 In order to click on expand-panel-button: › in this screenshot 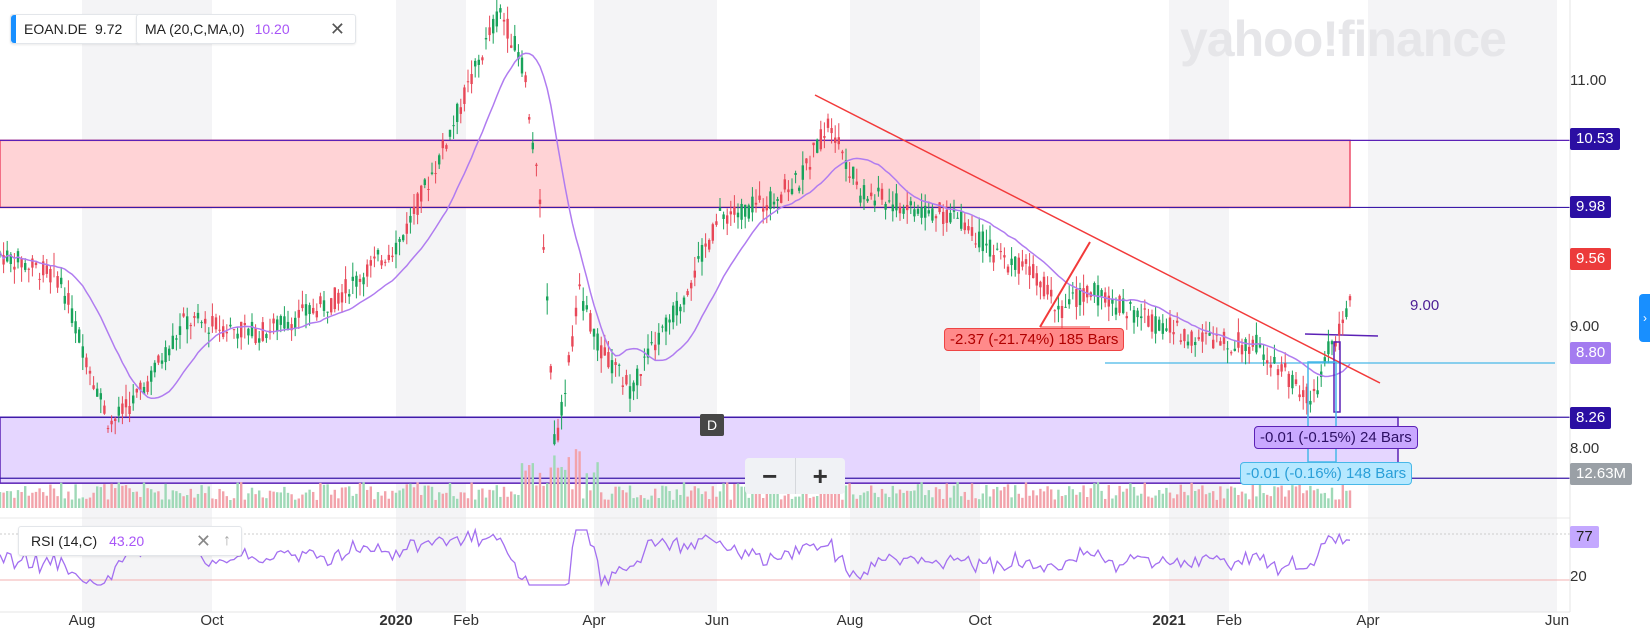, I will do `click(1644, 318)`.